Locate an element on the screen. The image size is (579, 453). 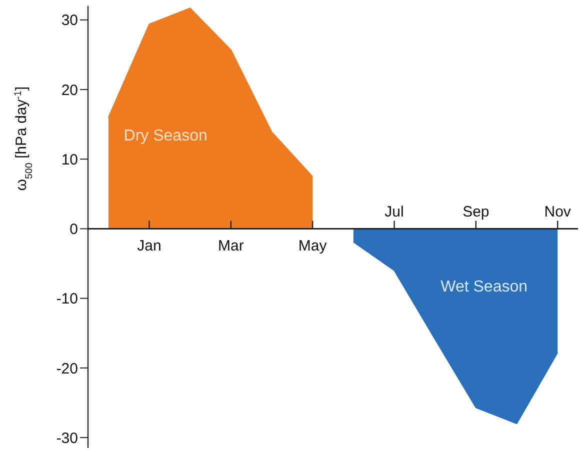
x-tick-label: Mar is located at coordinates (231, 246).